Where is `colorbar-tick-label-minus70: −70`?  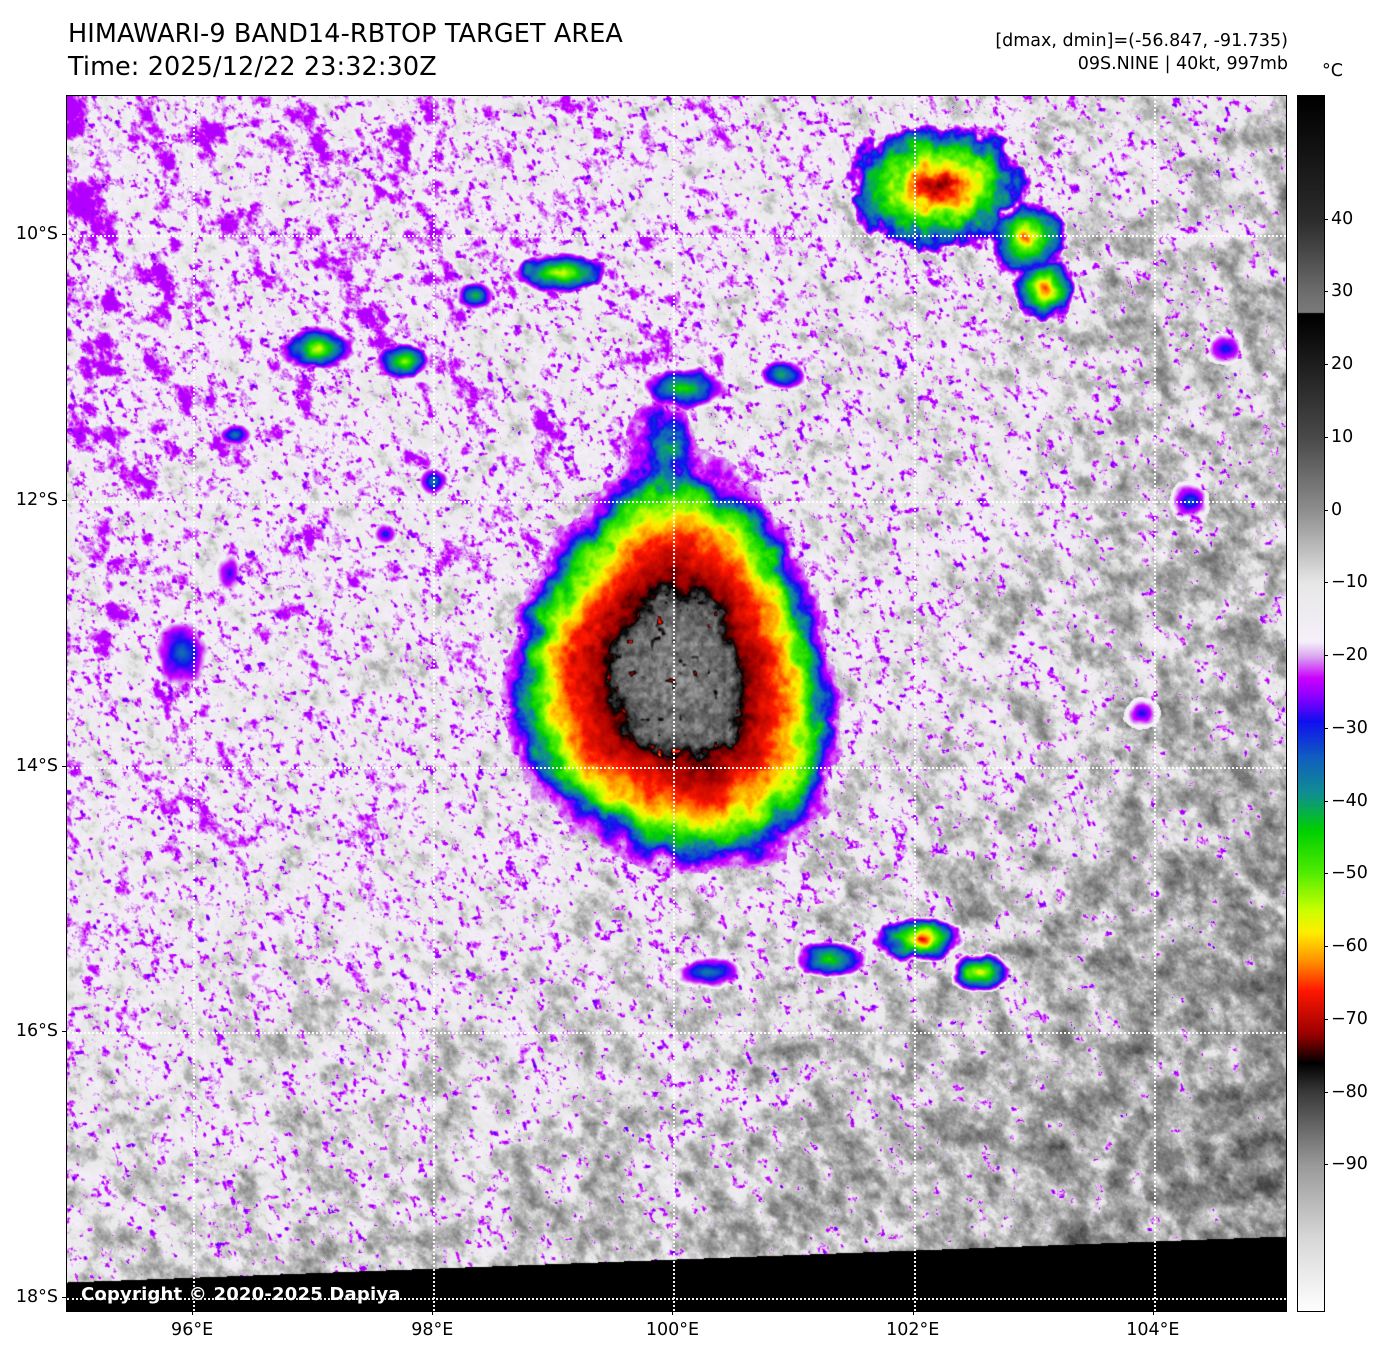 colorbar-tick-label-minus70: −70 is located at coordinates (1349, 1018).